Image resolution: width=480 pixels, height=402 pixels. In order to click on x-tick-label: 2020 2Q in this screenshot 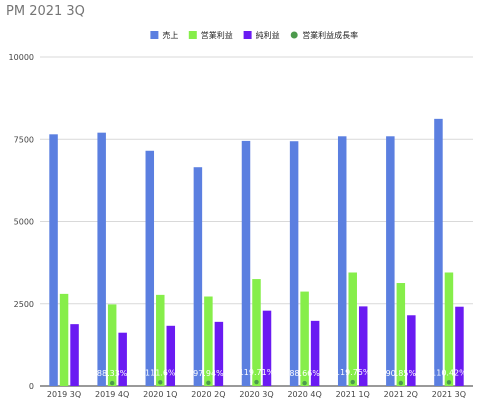, I will do `click(208, 394)`.